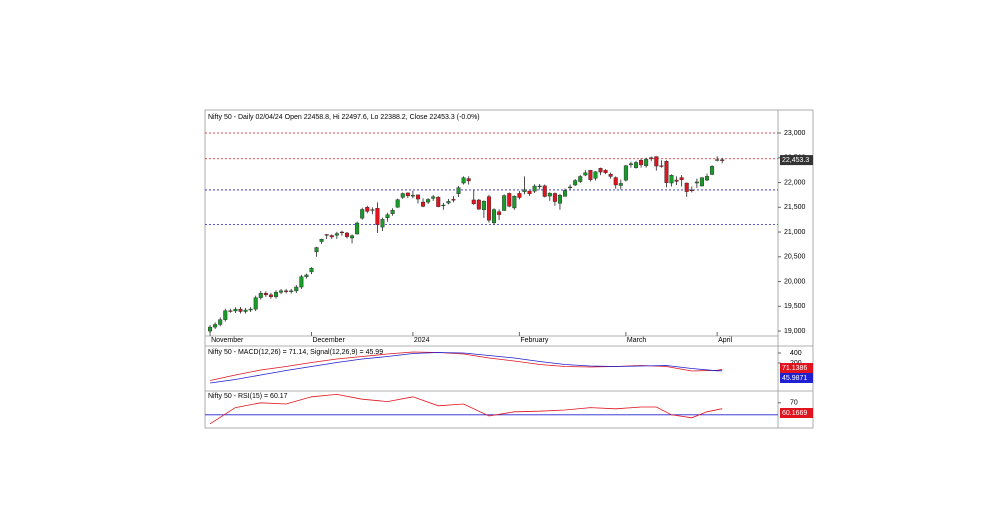  I want to click on value-box-label: 45.9871, so click(794, 378).